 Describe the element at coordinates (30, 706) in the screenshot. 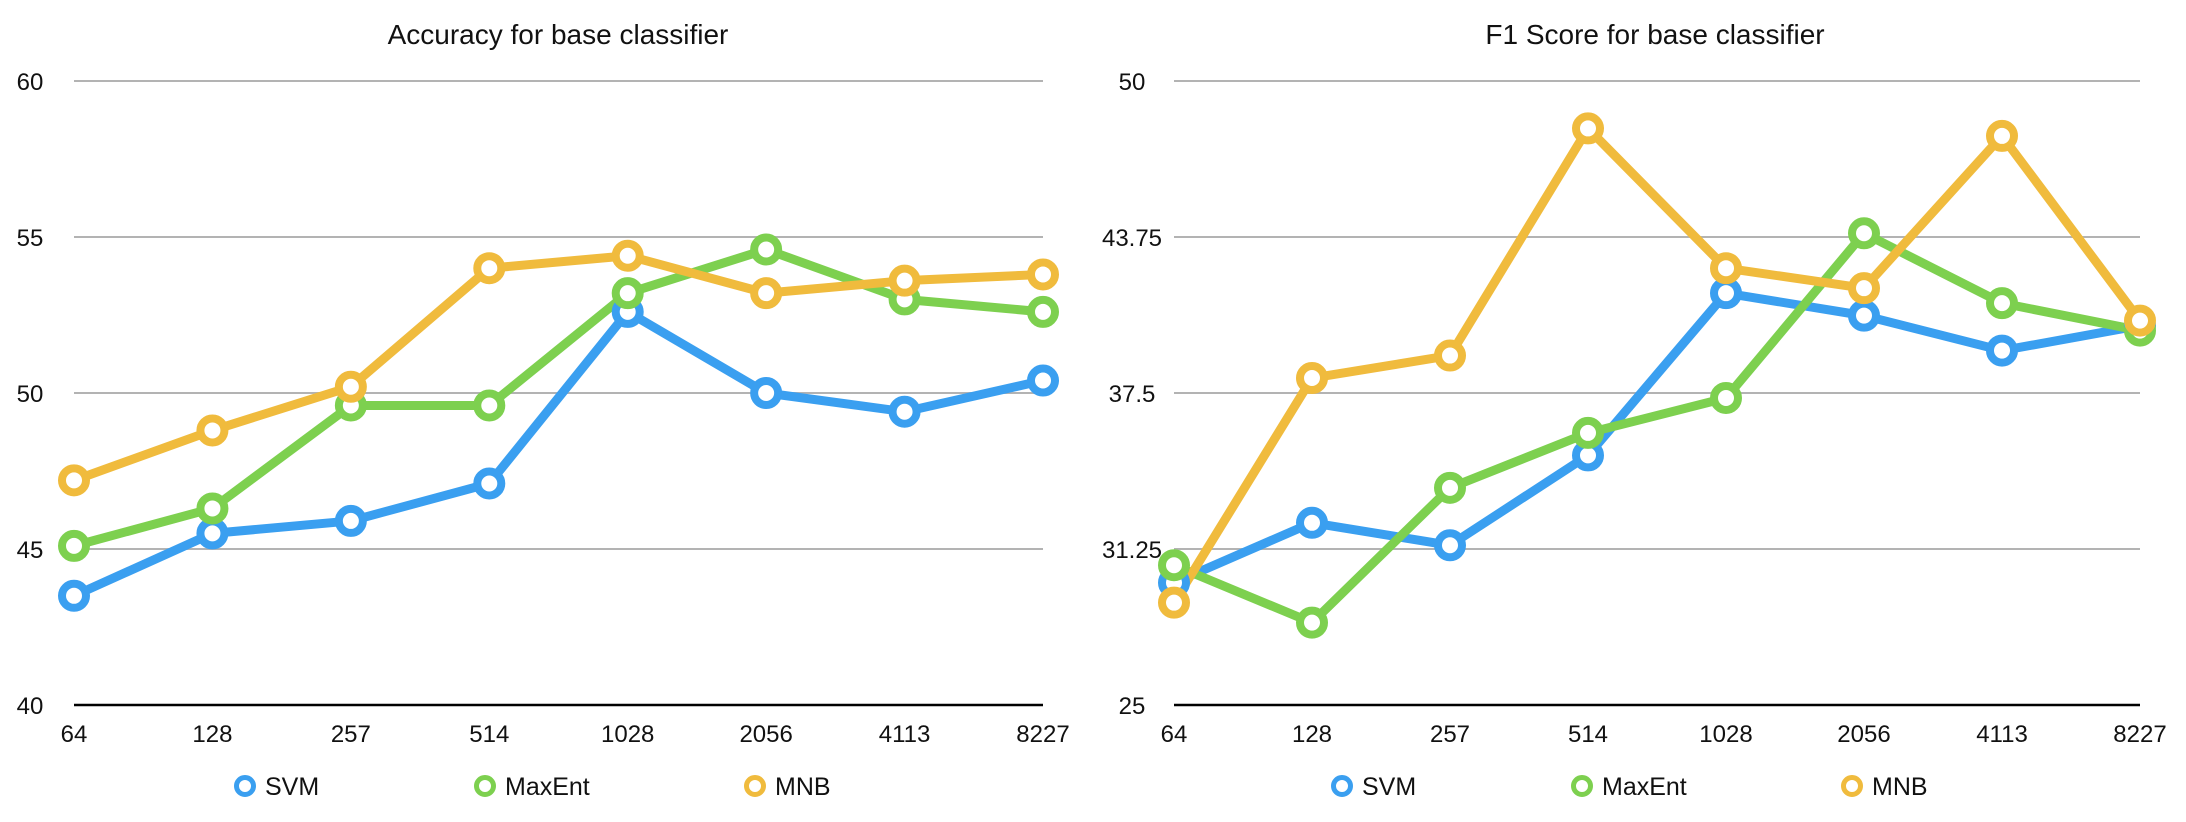

I see `accuracy-y-tick-label: 40` at that location.